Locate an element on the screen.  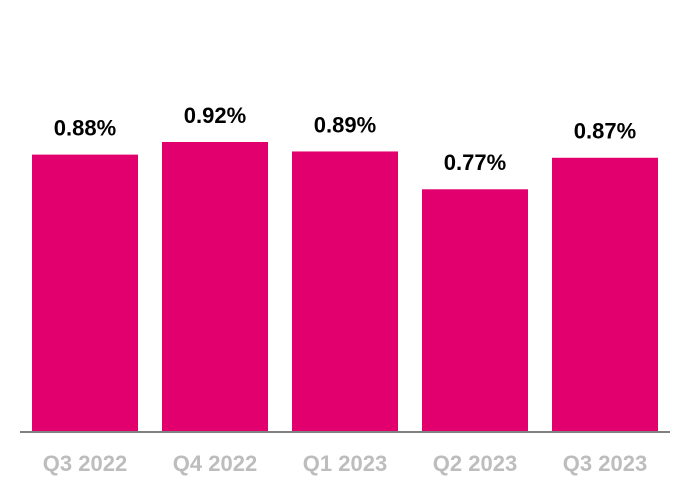
x-tick-label: Q1 2023 is located at coordinates (345, 463).